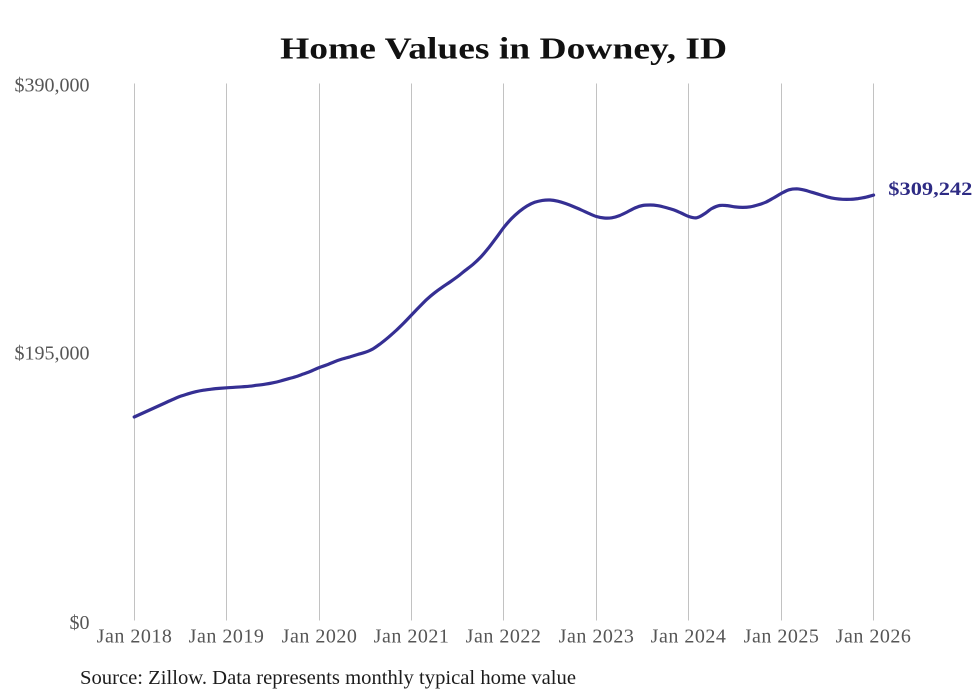  What do you see at coordinates (503, 48) in the screenshot?
I see `svg-text: Home Values in Downey, ID` at bounding box center [503, 48].